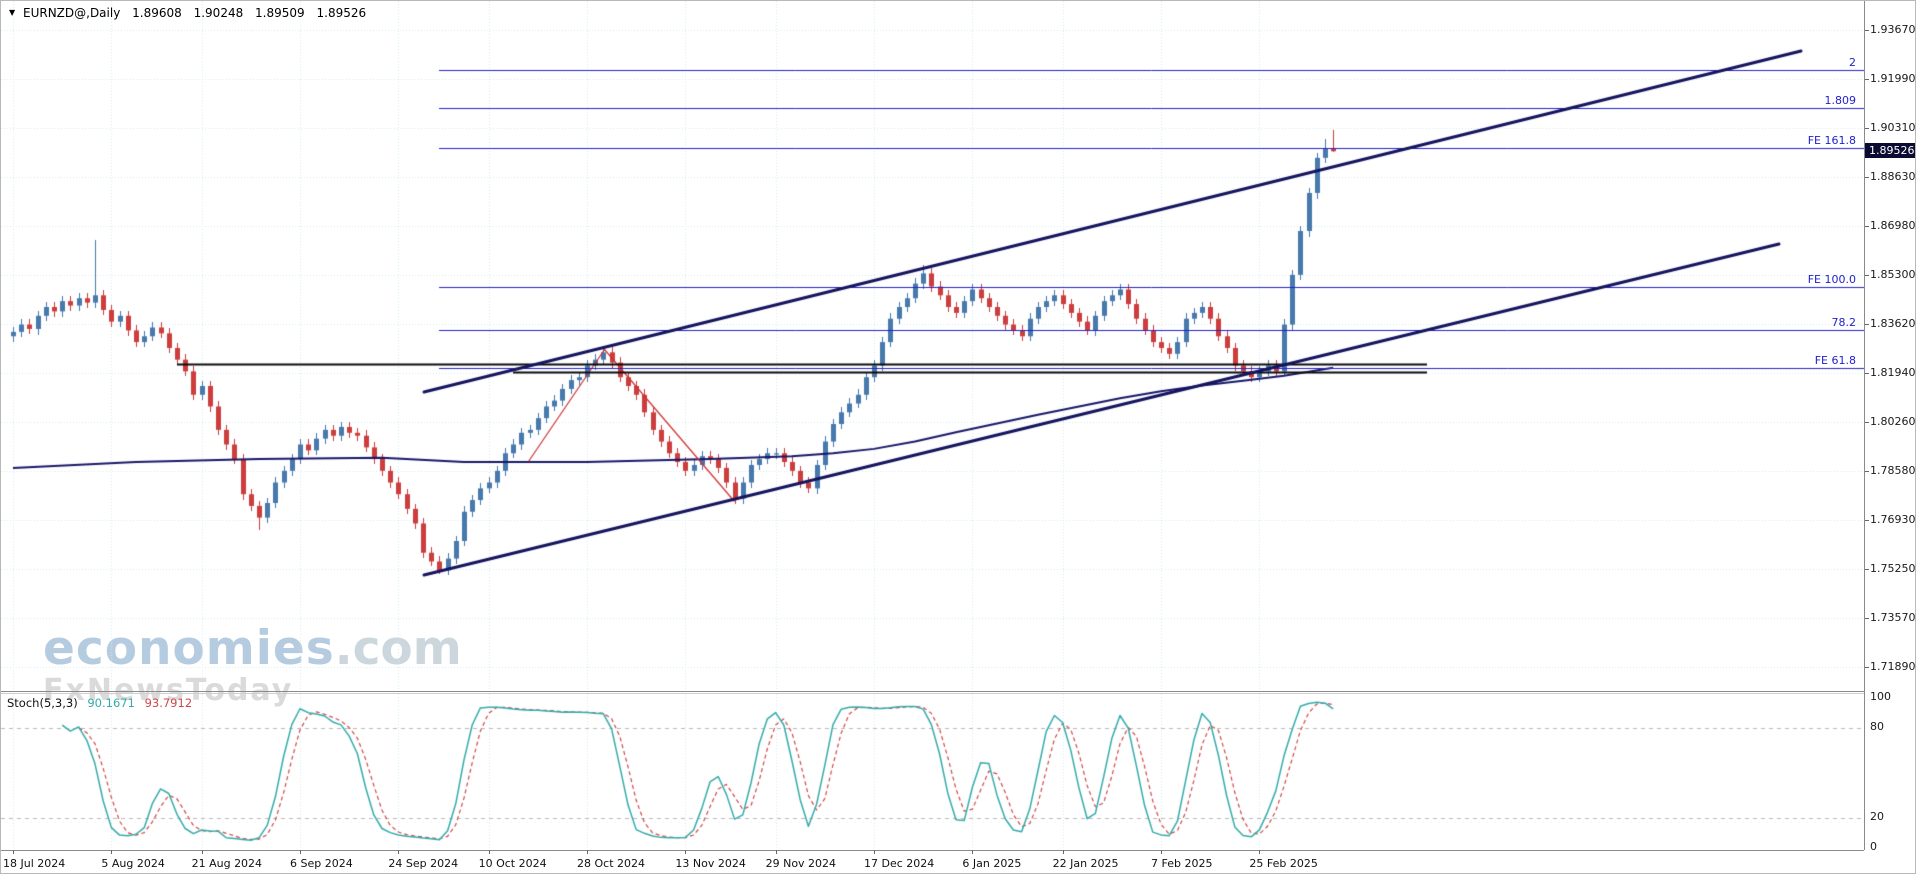  What do you see at coordinates (227, 863) in the screenshot?
I see `date-axis-label: 21 Aug 2024` at bounding box center [227, 863].